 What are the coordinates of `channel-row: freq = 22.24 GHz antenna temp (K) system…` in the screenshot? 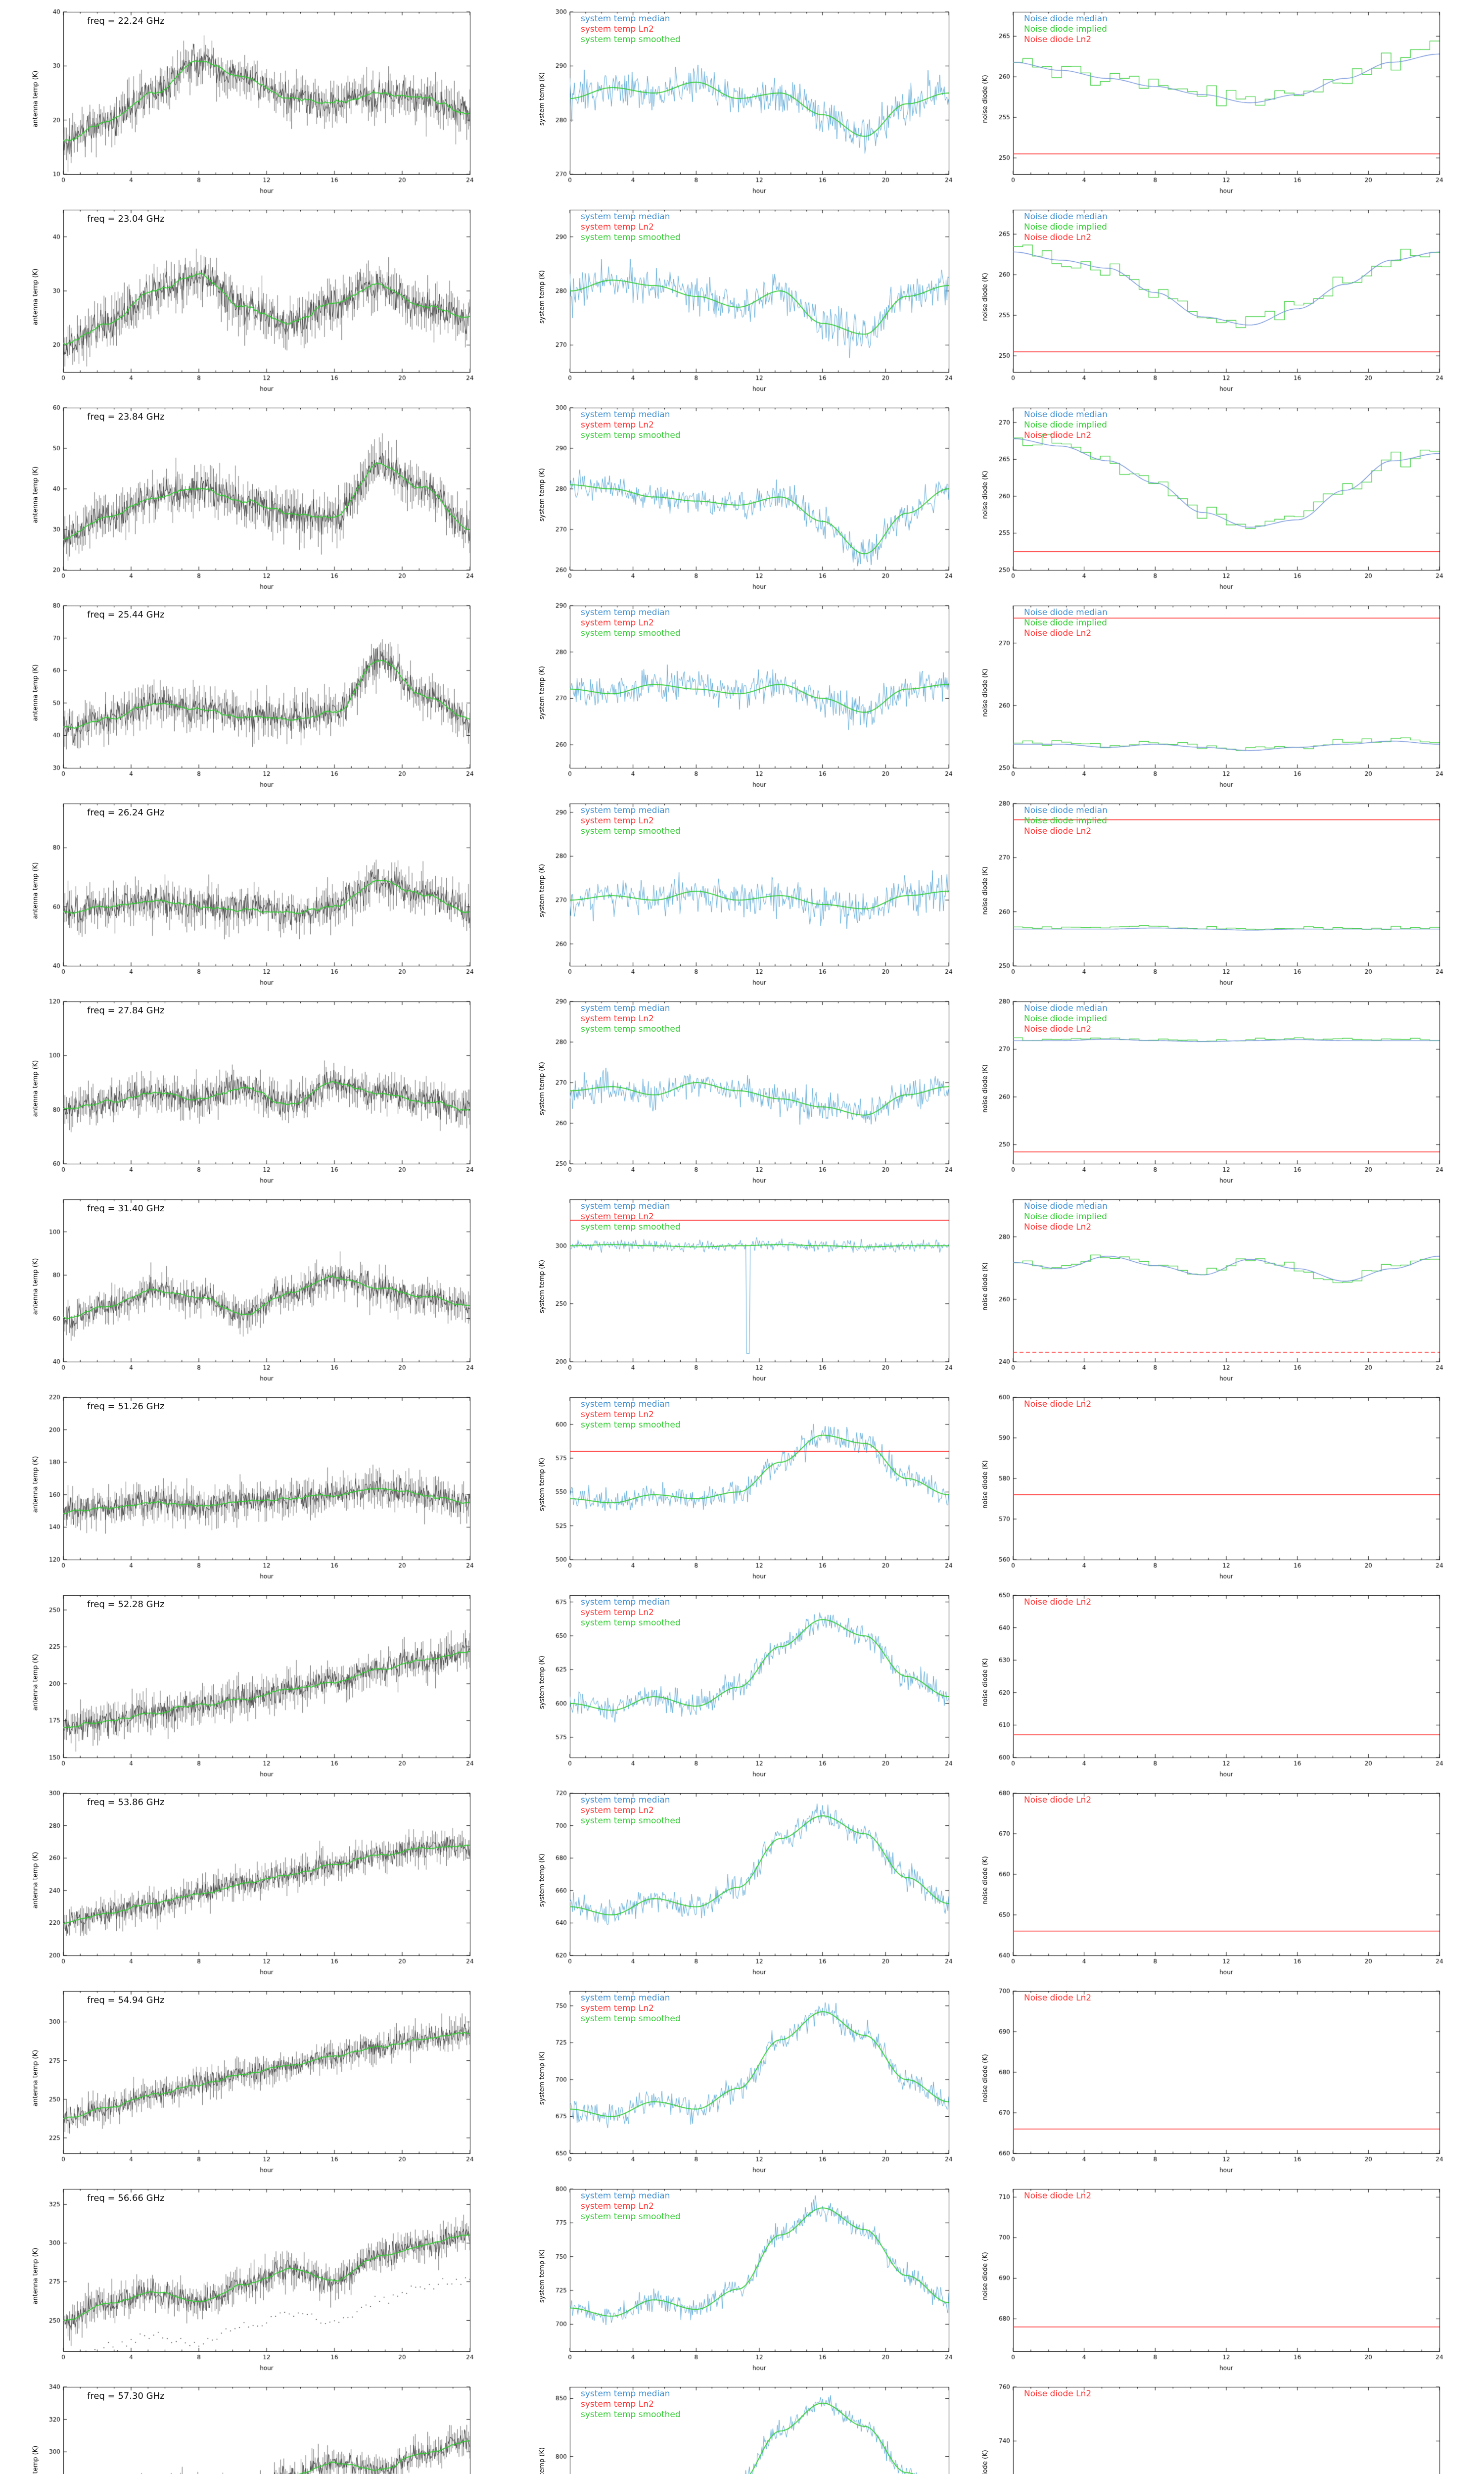 It's located at (742, 99).